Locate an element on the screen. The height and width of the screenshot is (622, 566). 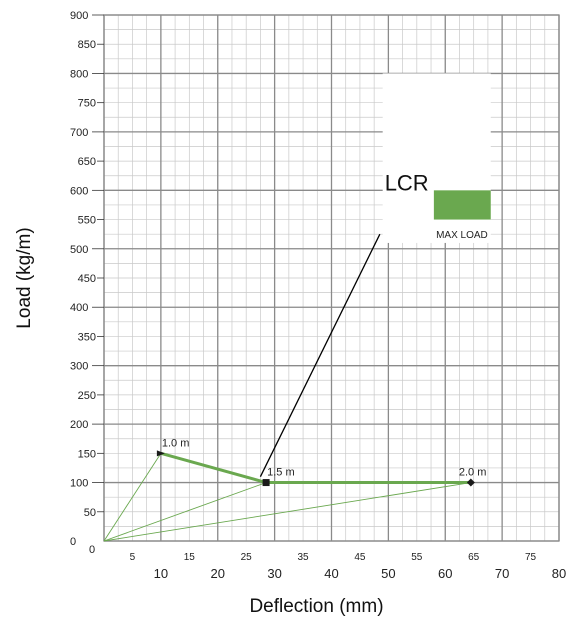
y-tick-label: 0 is located at coordinates (73, 542).